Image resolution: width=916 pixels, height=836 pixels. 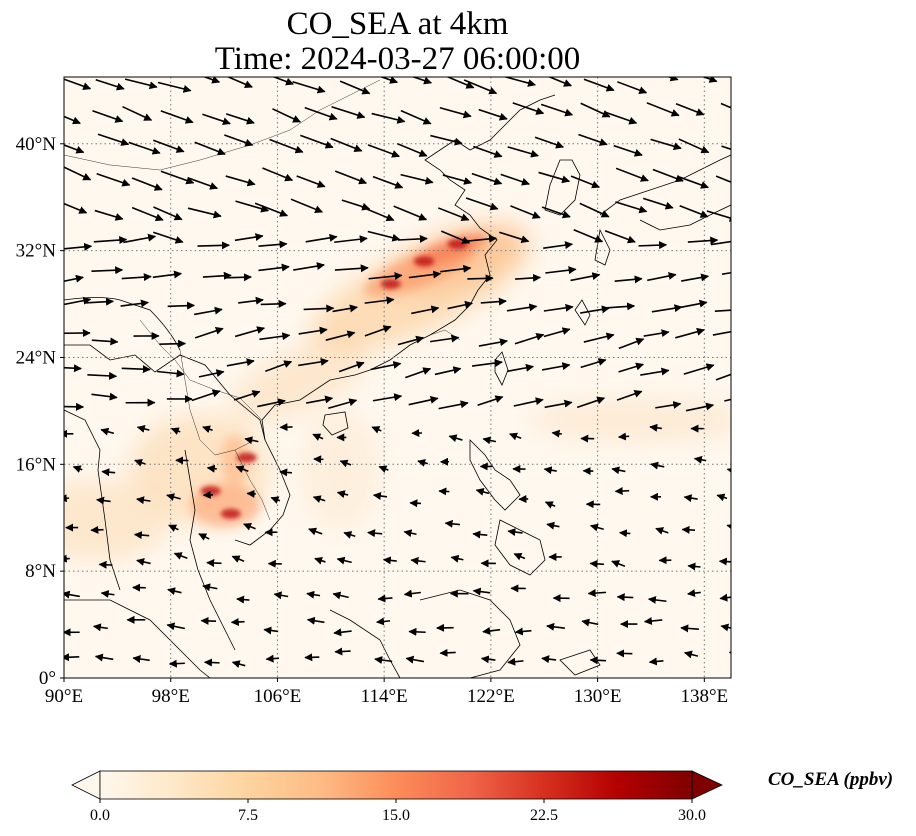 What do you see at coordinates (171, 696) in the screenshot?
I see `lon-tick-label: 98°E` at bounding box center [171, 696].